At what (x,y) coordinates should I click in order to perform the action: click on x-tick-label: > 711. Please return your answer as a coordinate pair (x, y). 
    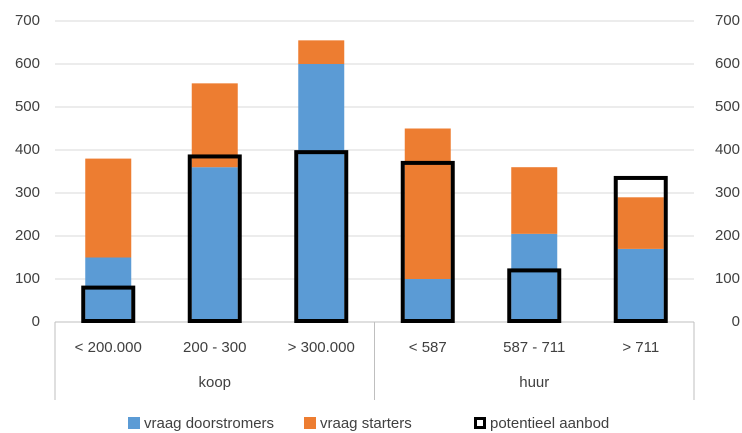
    Looking at the image, I should click on (640, 347).